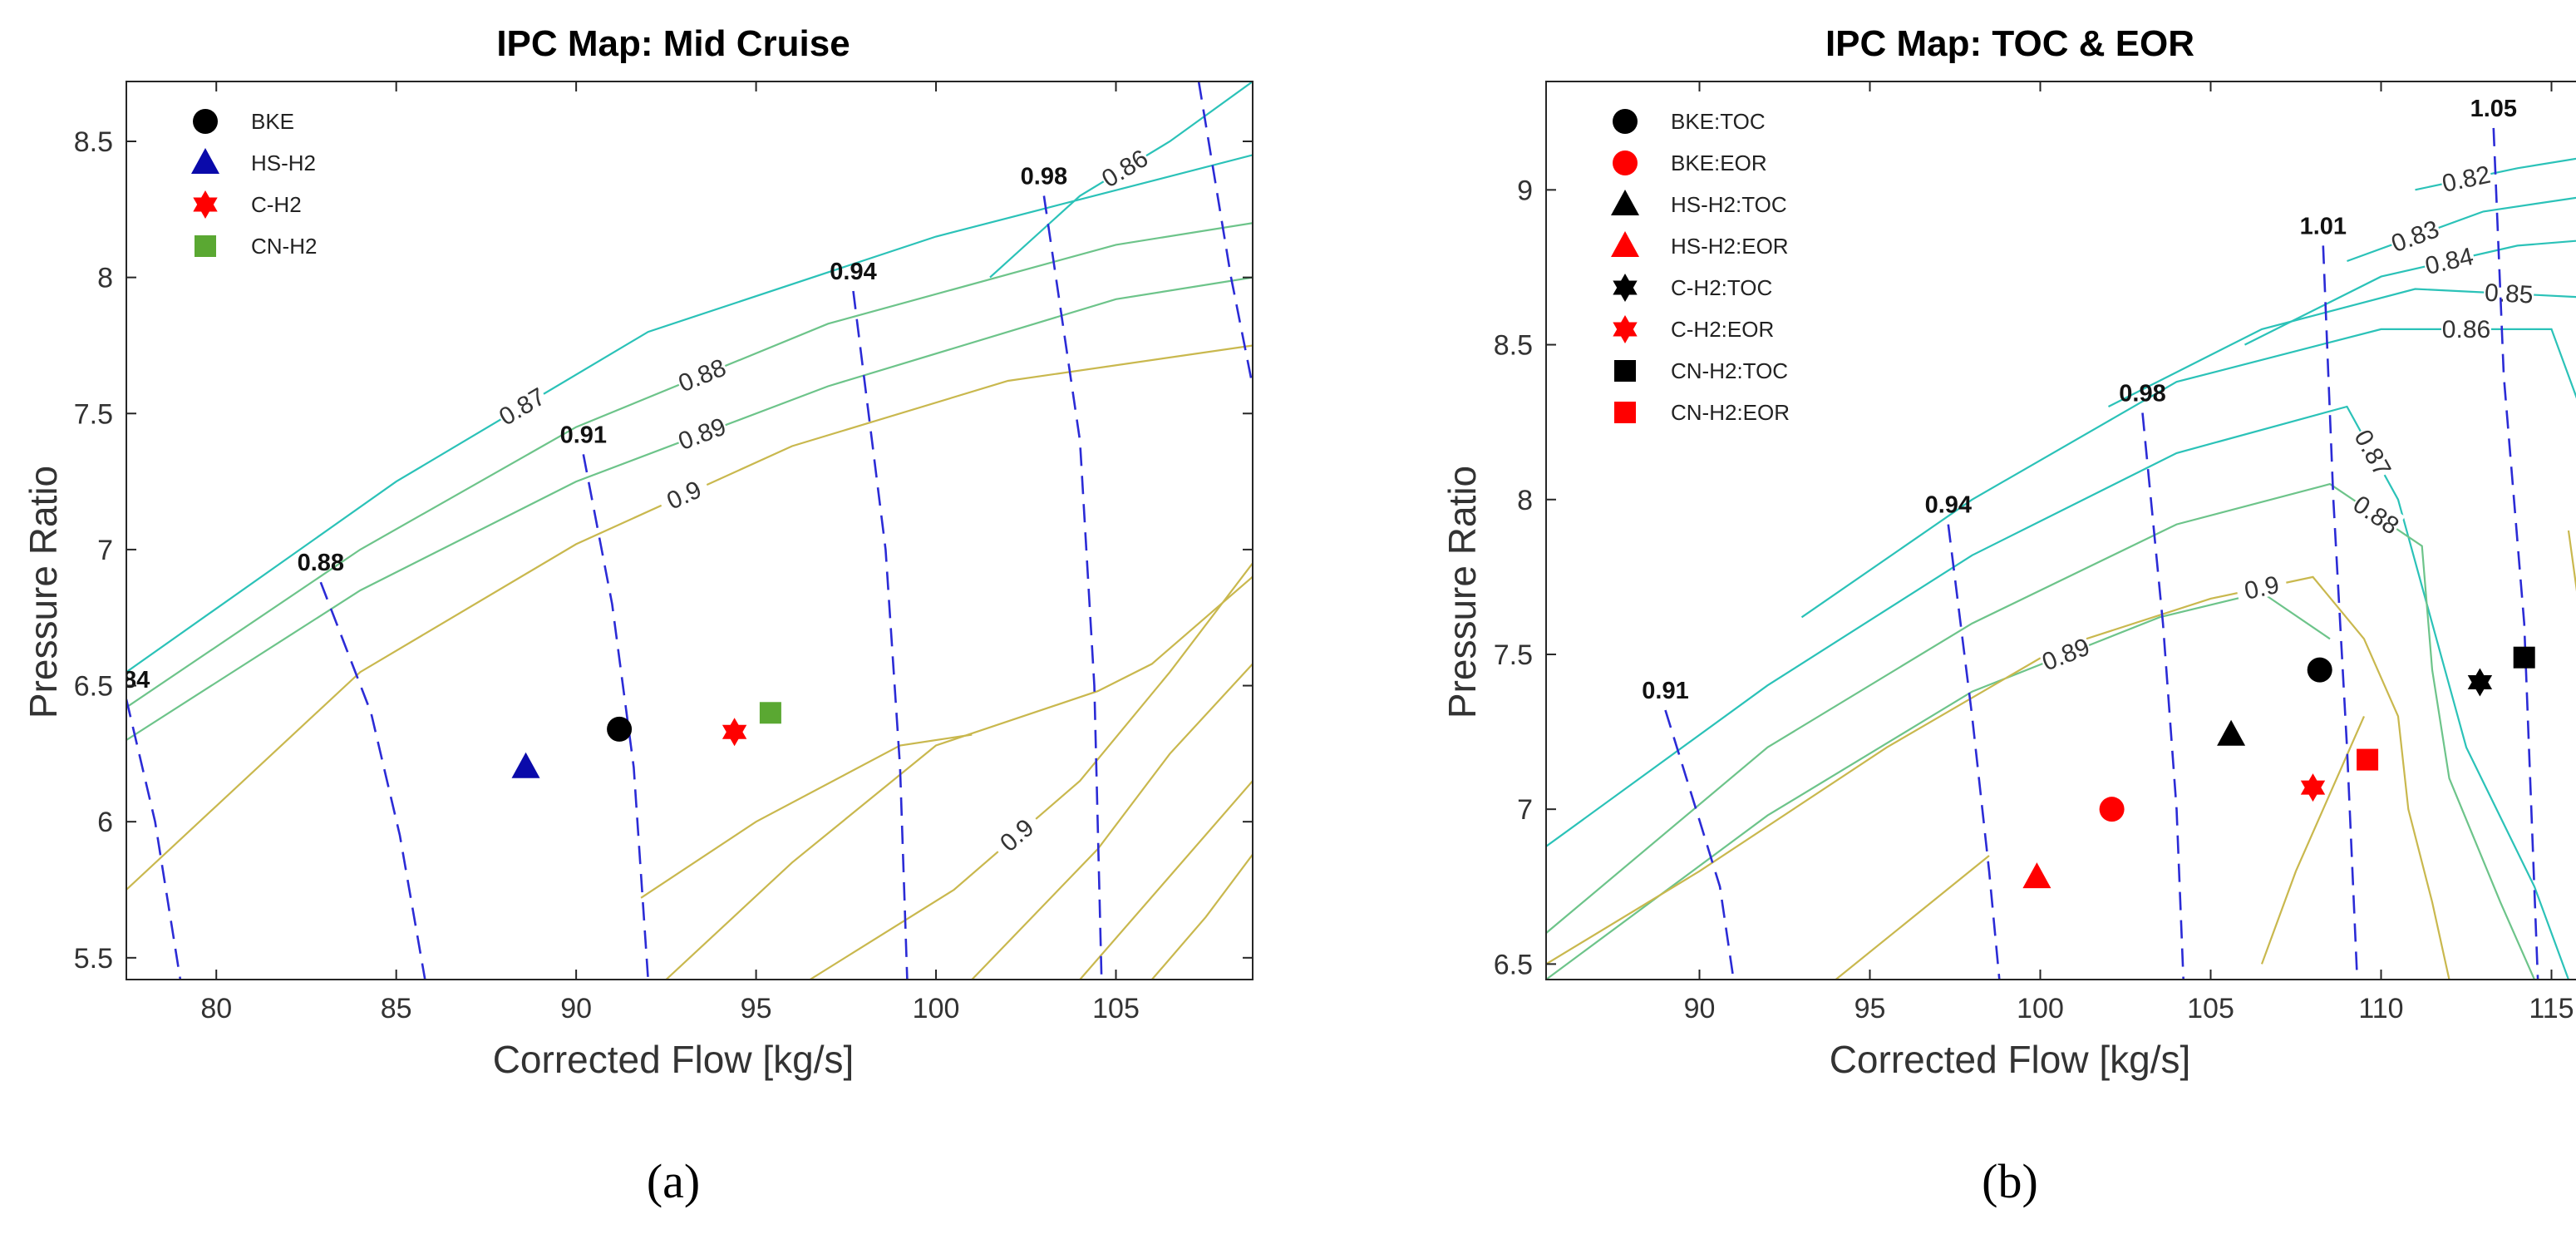  What do you see at coordinates (1722, 330) in the screenshot?
I see `legend-label: C-H2:EOR` at bounding box center [1722, 330].